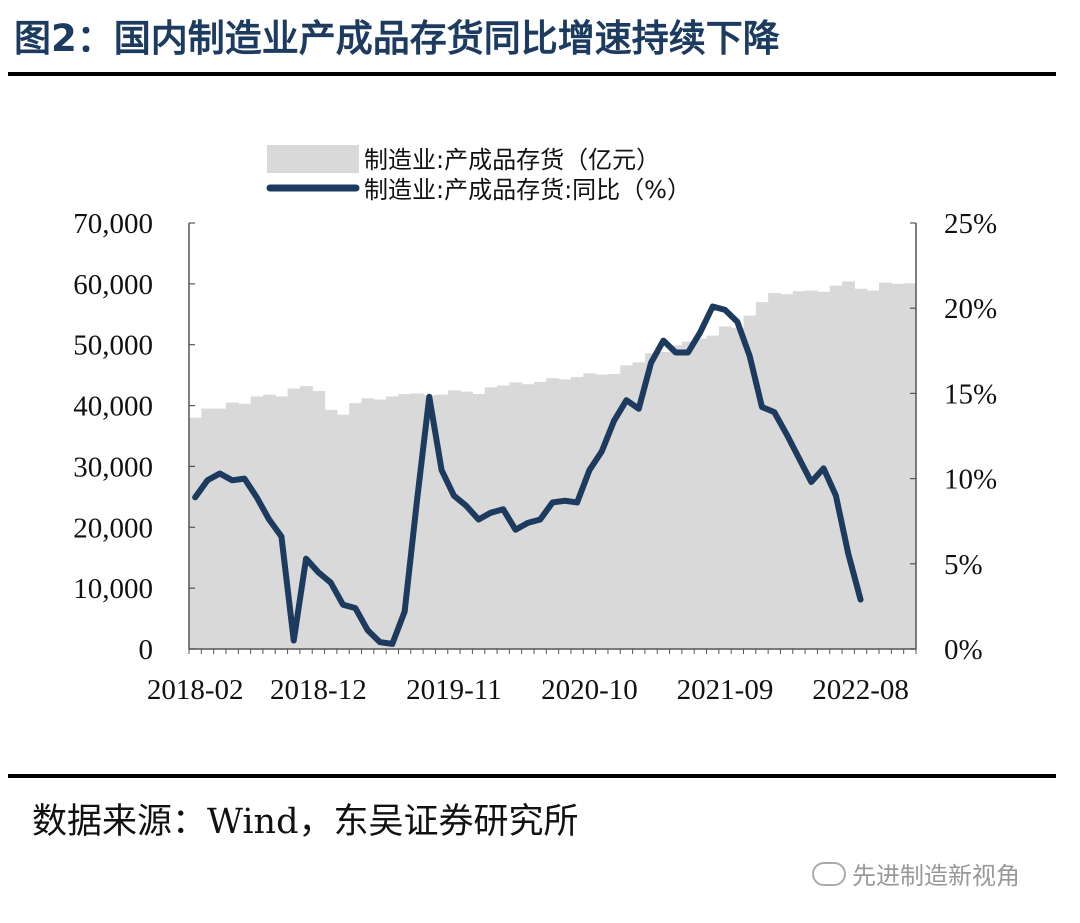  Describe the element at coordinates (113, 285) in the screenshot. I see `left-tick-label-6: 60,000` at that location.